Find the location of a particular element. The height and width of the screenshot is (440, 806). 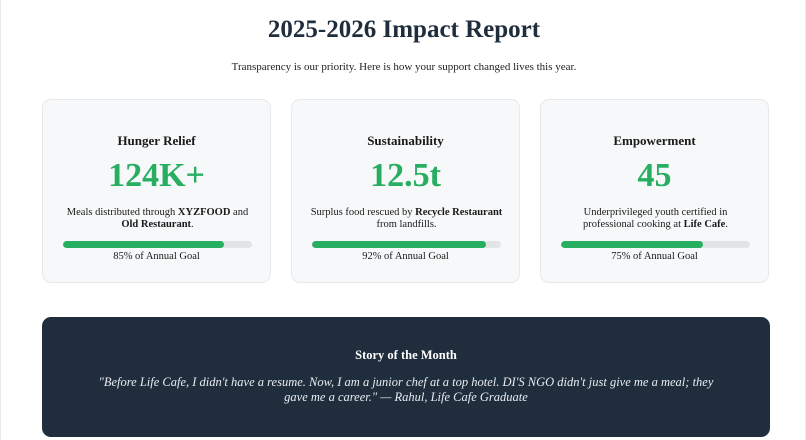

progress-label: 85% of Annual Goal is located at coordinates (156, 256).